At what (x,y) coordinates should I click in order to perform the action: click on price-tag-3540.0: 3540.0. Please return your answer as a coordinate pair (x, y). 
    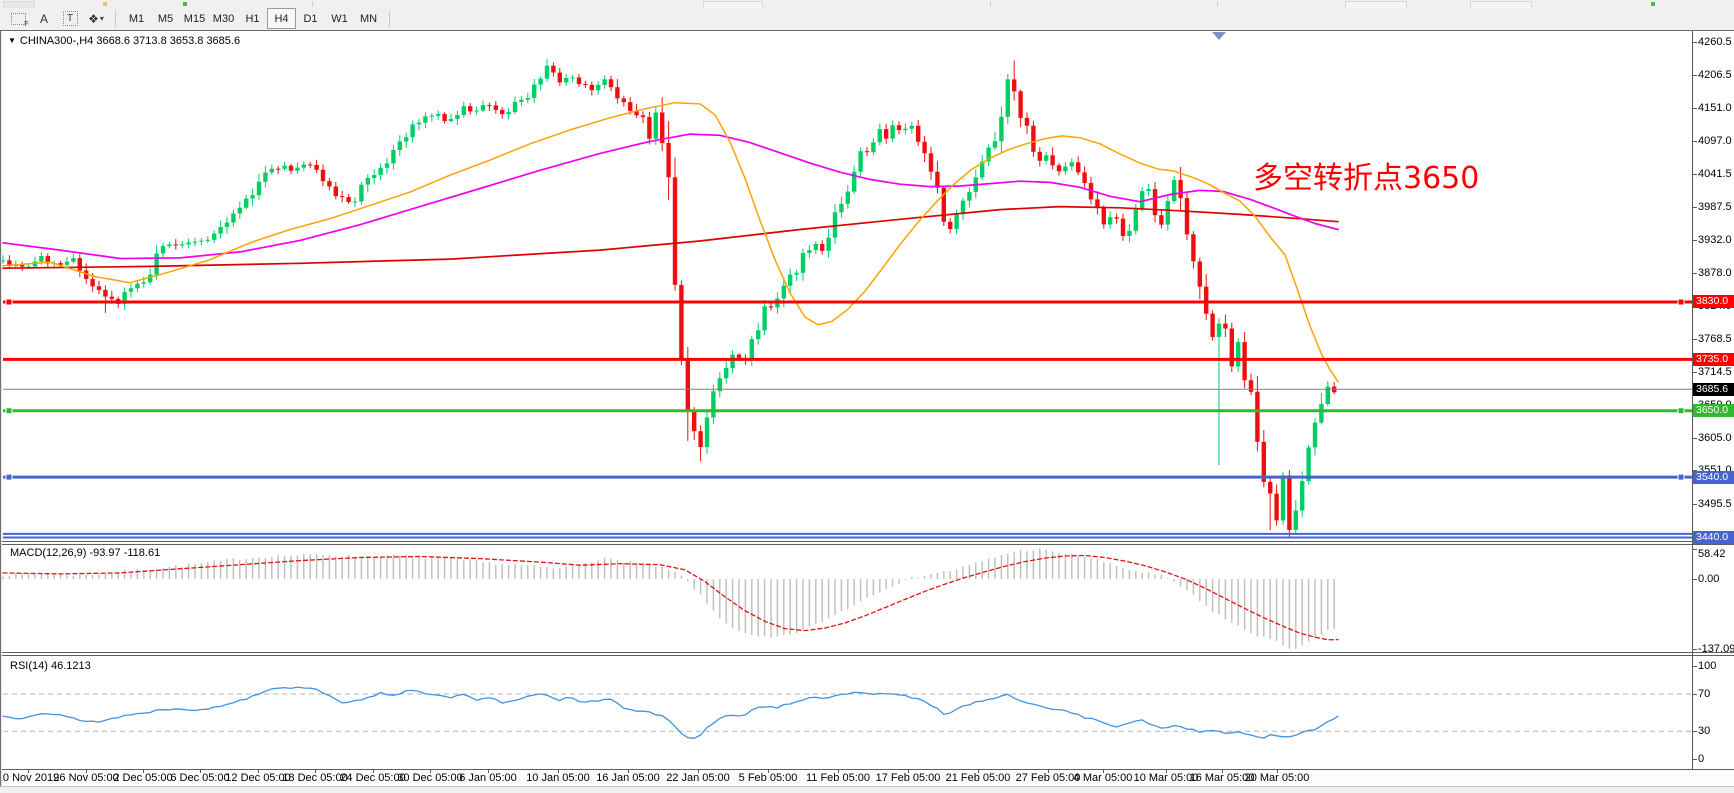
    Looking at the image, I should click on (1713, 477).